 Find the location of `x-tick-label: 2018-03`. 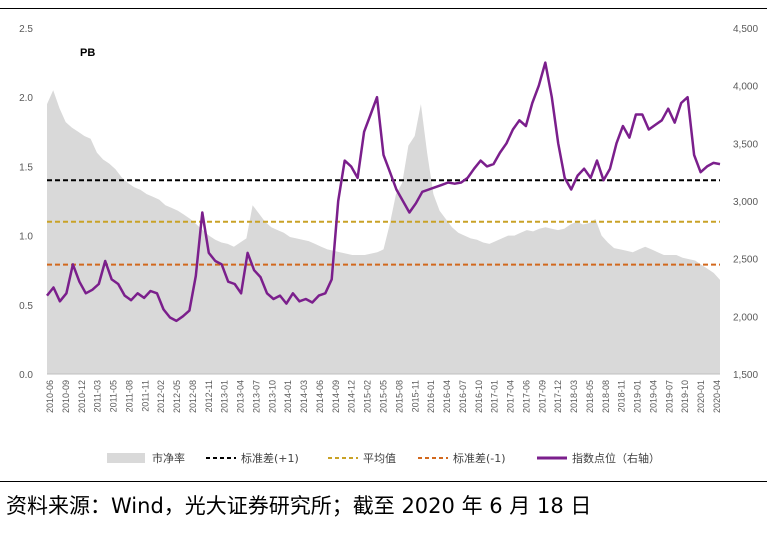

x-tick-label: 2018-03 is located at coordinates (574, 396).